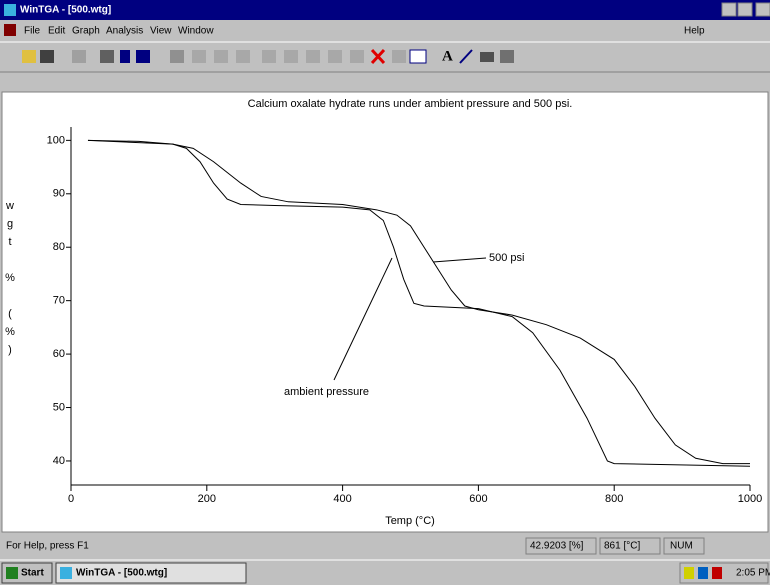 Image resolution: width=770 pixels, height=585 pixels. Describe the element at coordinates (694, 31) in the screenshot. I see `menu-item: Help` at that location.